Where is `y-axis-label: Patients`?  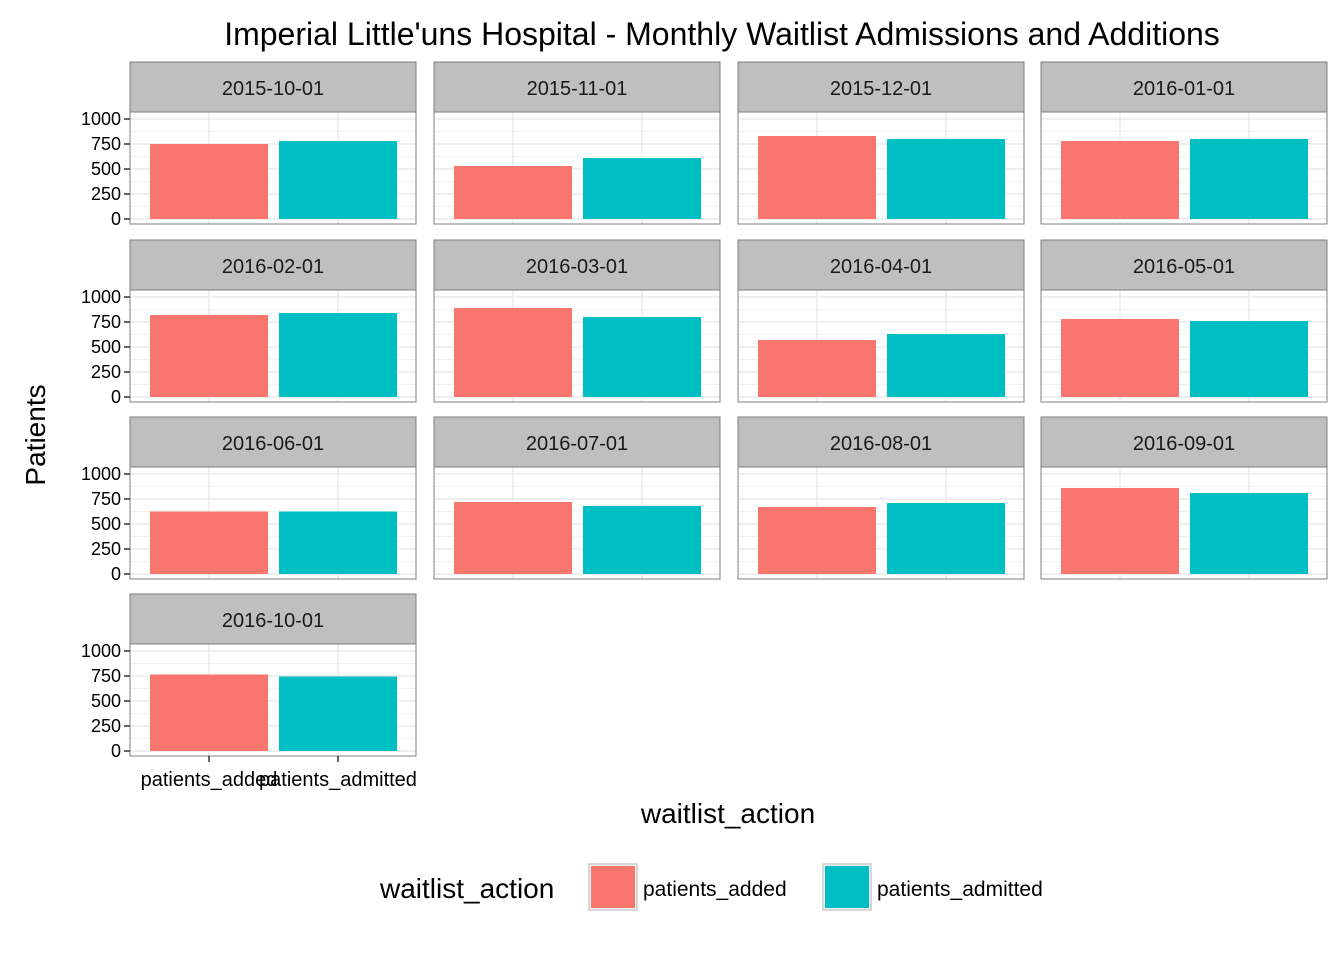
y-axis-label: Patients is located at coordinates (35, 434).